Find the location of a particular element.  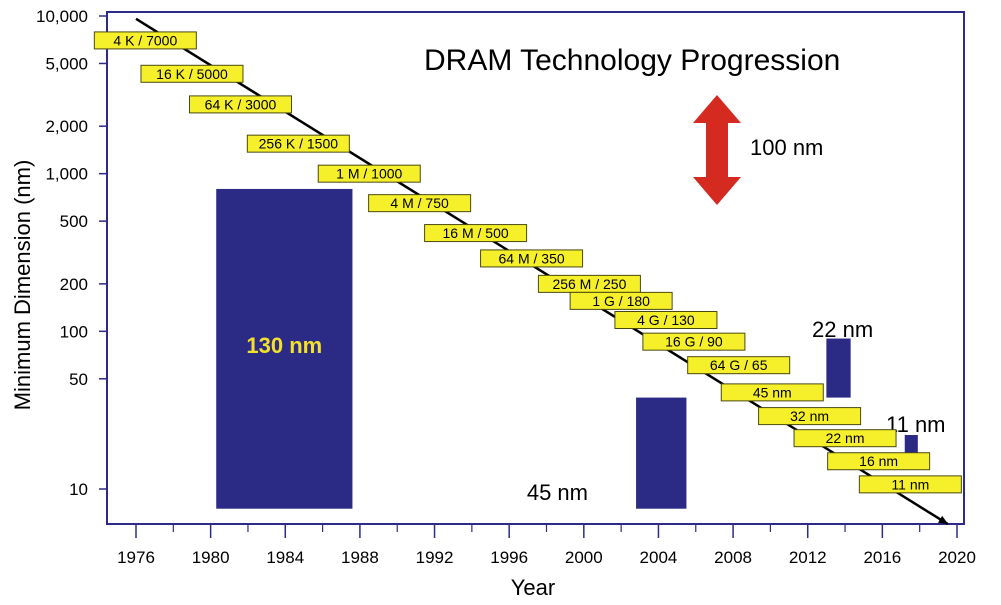

generation-box: 4 G / 130 is located at coordinates (666, 319).